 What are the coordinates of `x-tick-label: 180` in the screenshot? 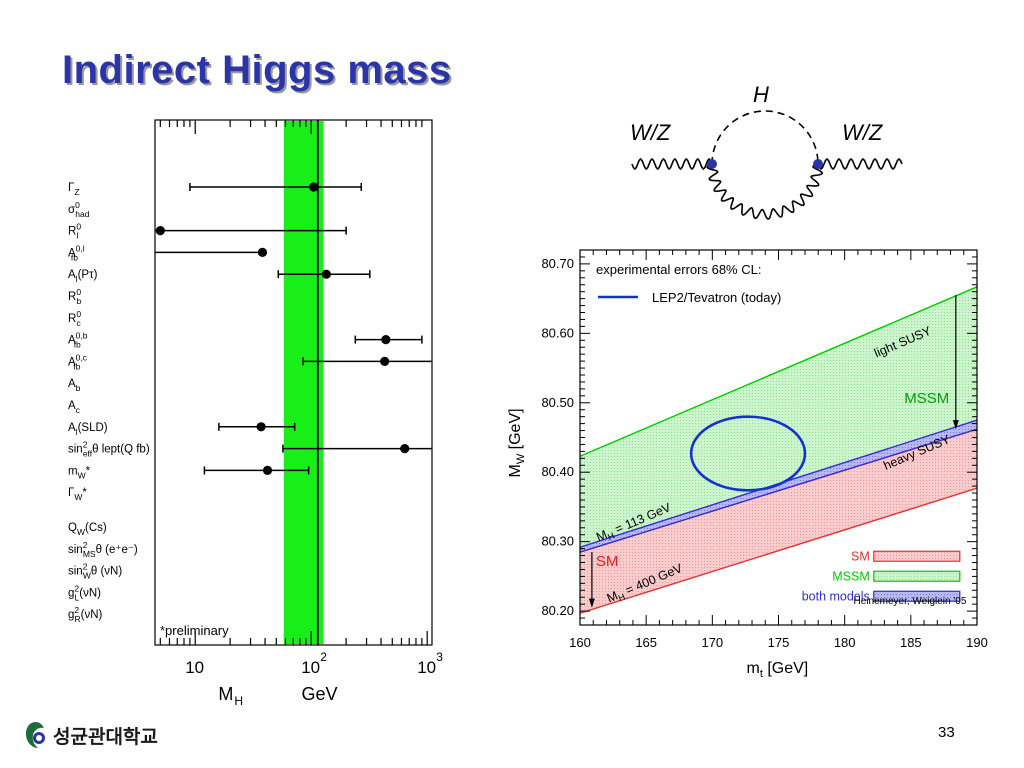 It's located at (845, 642).